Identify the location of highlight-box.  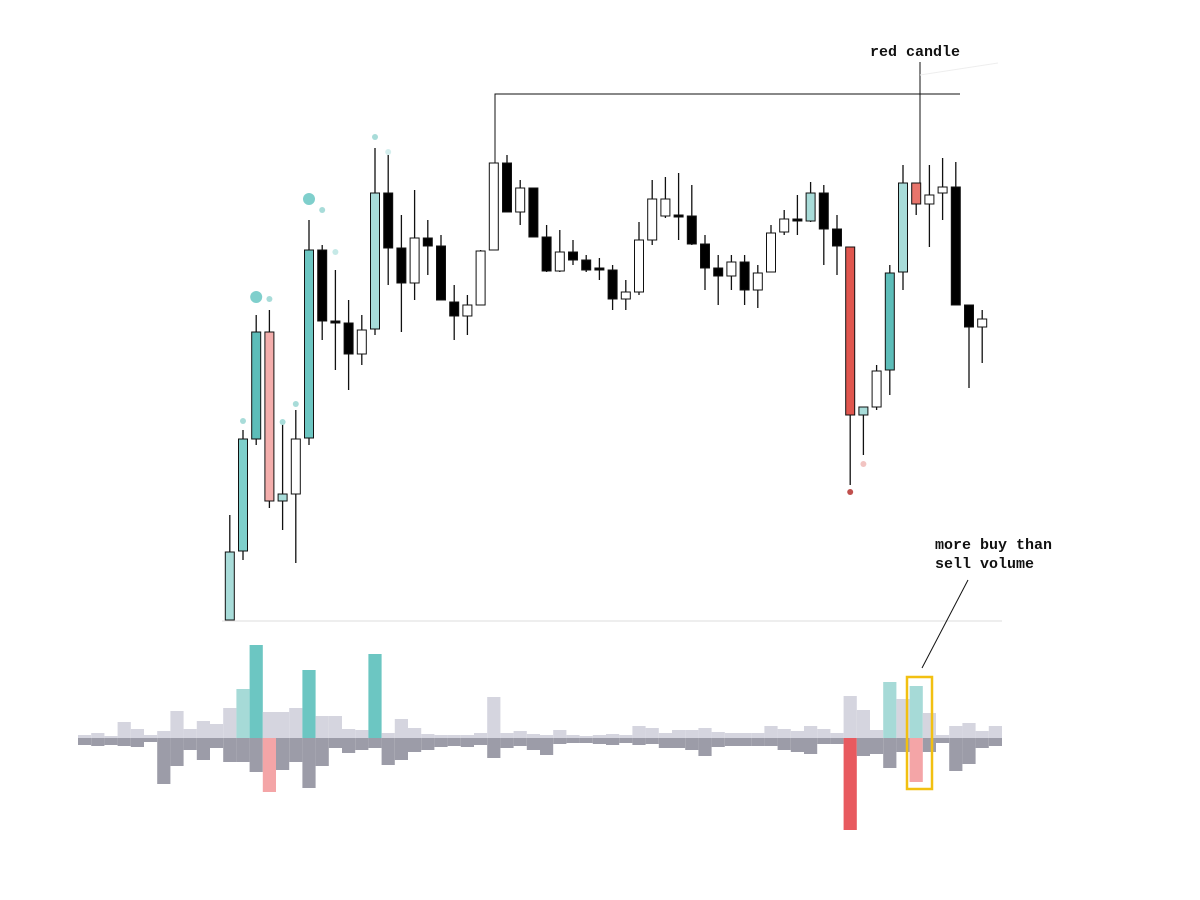
(919, 733).